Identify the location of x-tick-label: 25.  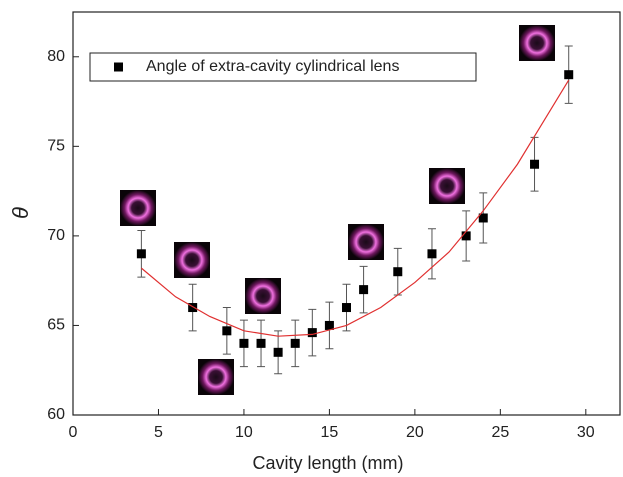
(500, 432).